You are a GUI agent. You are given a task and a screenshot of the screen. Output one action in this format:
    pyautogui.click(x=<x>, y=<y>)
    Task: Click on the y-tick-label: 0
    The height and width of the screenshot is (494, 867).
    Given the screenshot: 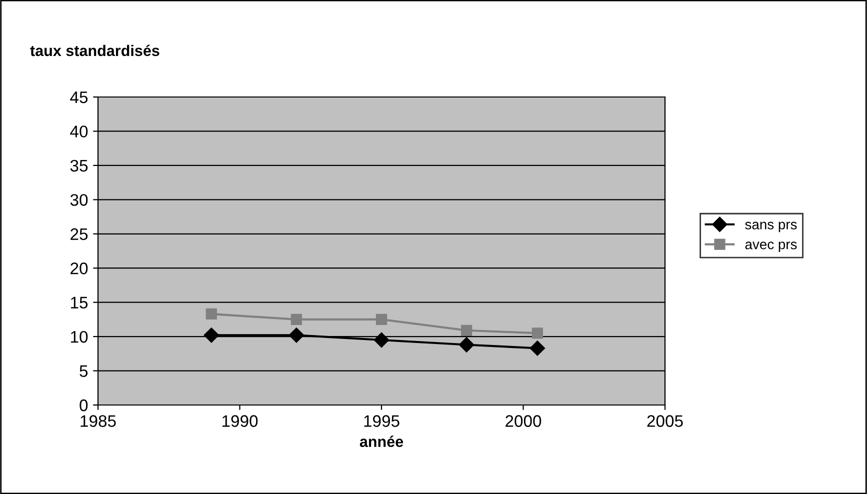 What is the action you would take?
    pyautogui.click(x=84, y=405)
    